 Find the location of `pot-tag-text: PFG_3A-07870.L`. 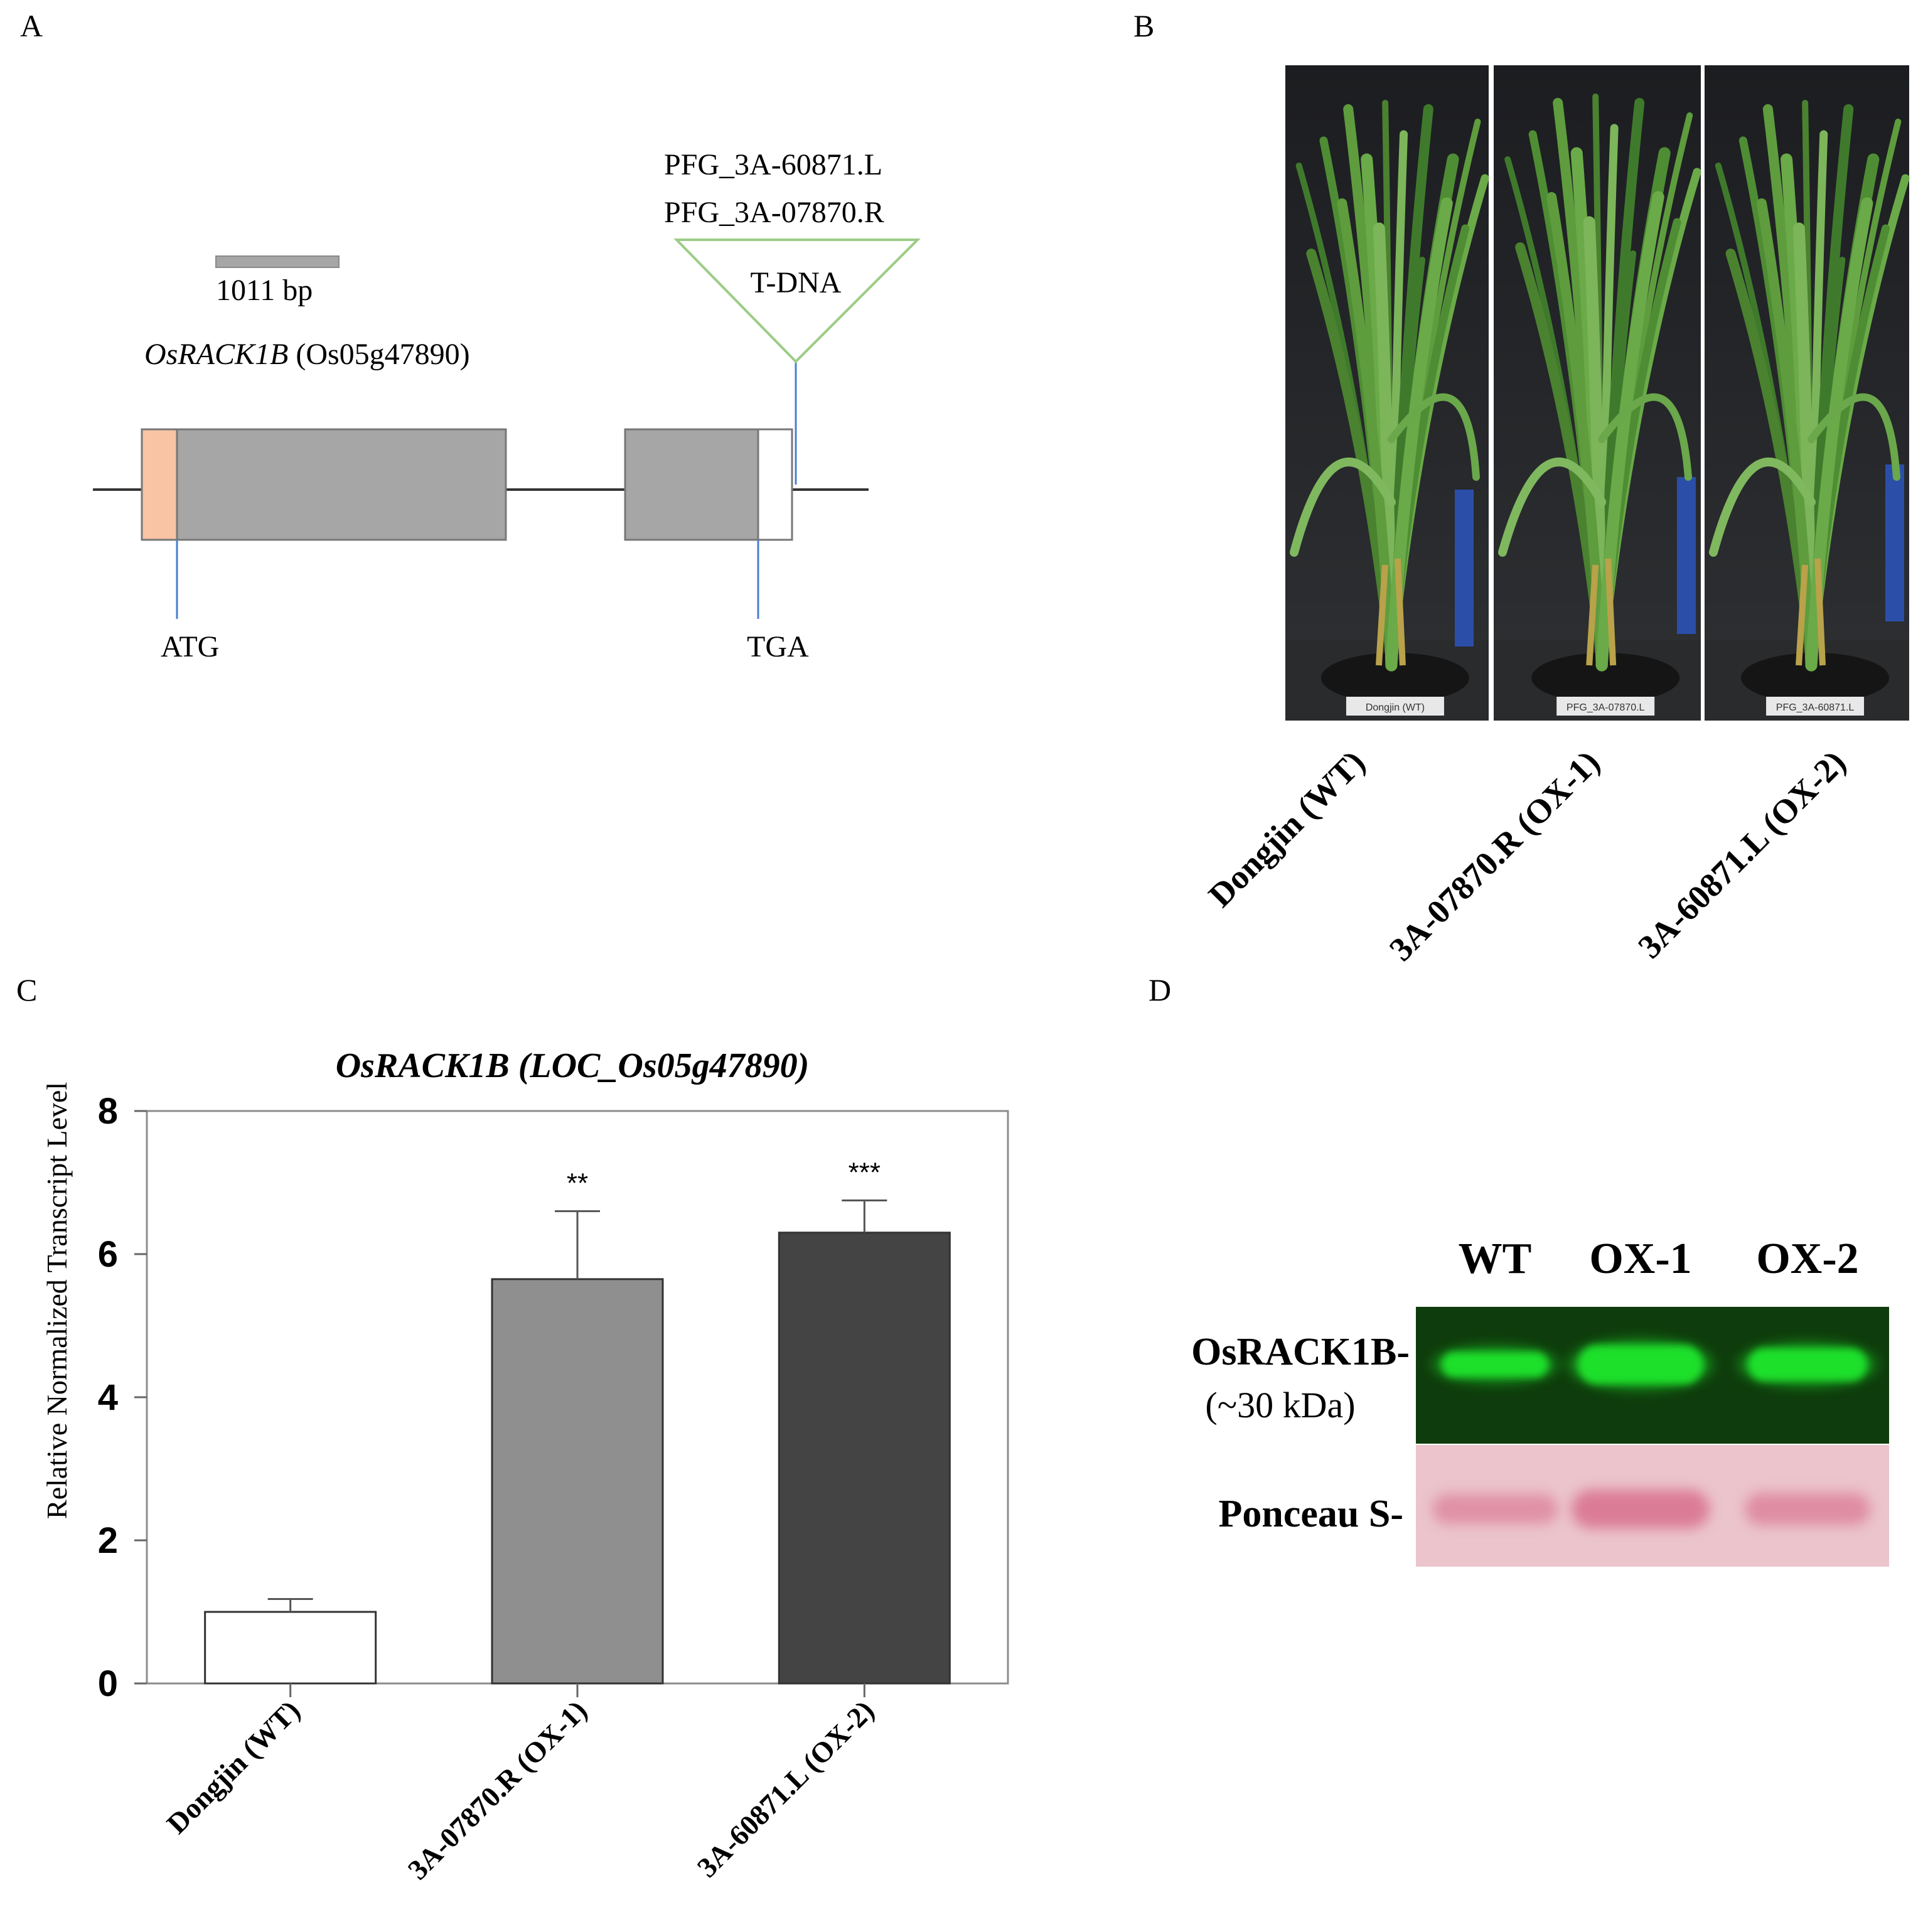

pot-tag-text: PFG_3A-07870.L is located at coordinates (1605, 707).